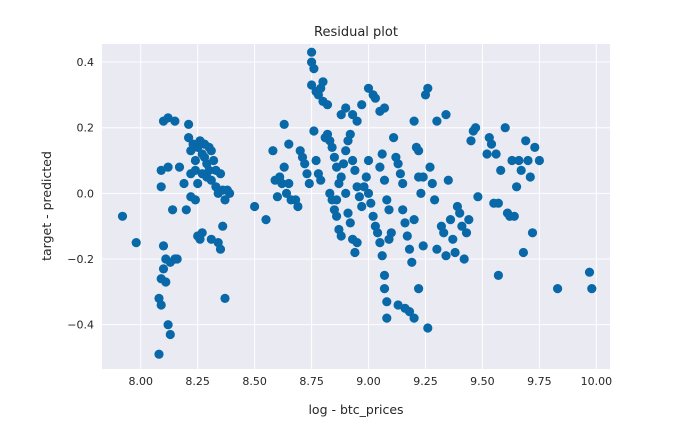 The image size is (681, 425). Describe the element at coordinates (140, 381) in the screenshot. I see `x-tick-label: 8.00` at that location.